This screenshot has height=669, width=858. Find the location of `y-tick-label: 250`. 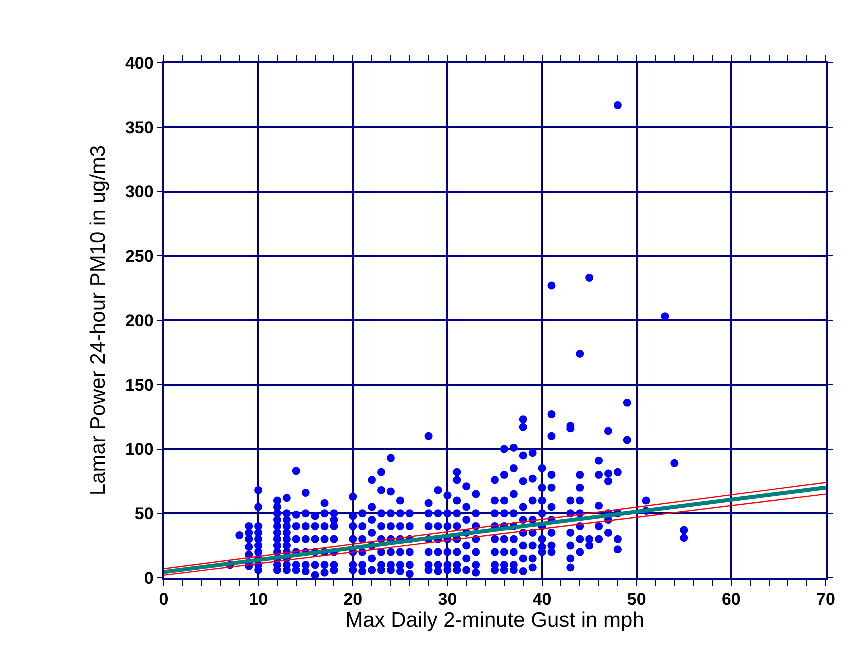

y-tick-label: 250 is located at coordinates (139, 256).